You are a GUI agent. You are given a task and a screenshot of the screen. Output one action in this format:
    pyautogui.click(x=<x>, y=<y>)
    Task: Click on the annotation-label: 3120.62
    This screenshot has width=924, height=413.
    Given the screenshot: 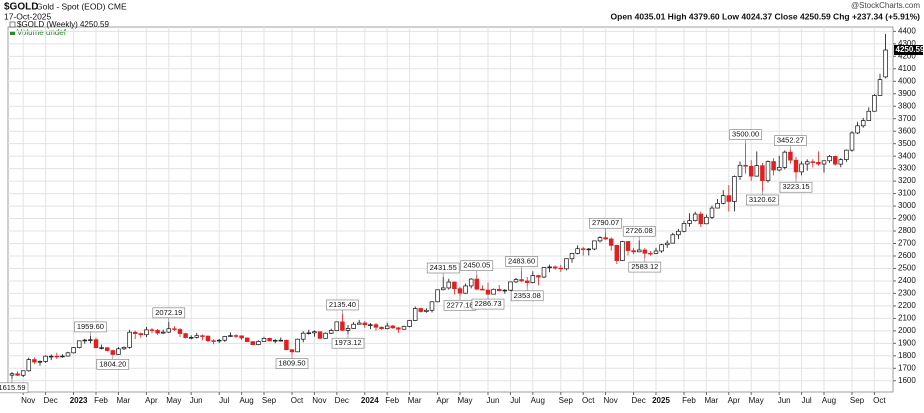 What is the action you would take?
    pyautogui.click(x=762, y=199)
    